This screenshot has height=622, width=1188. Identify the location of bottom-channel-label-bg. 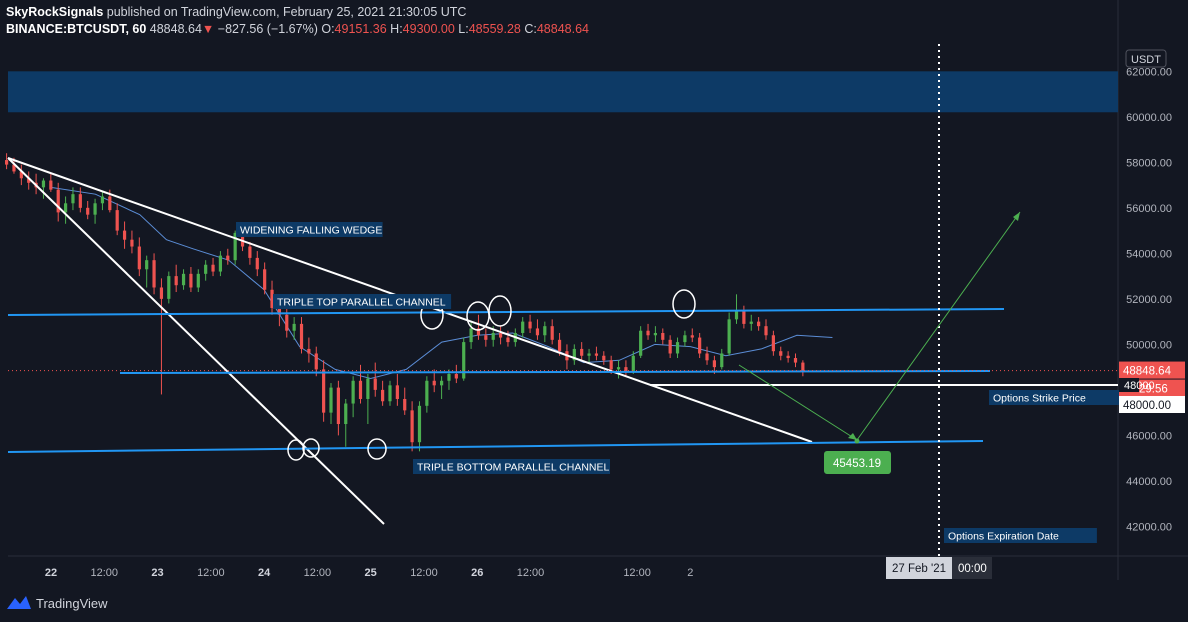
(511, 466).